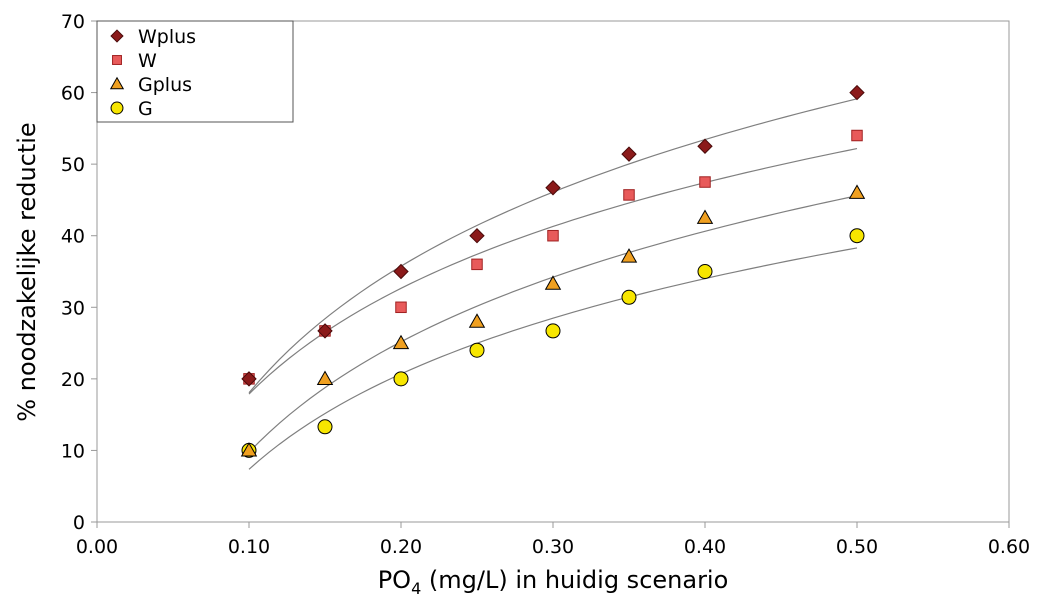  Describe the element at coordinates (79, 272) in the screenshot. I see `y-axis-ticks: 0 10 20 30 40 50 60 70` at that location.